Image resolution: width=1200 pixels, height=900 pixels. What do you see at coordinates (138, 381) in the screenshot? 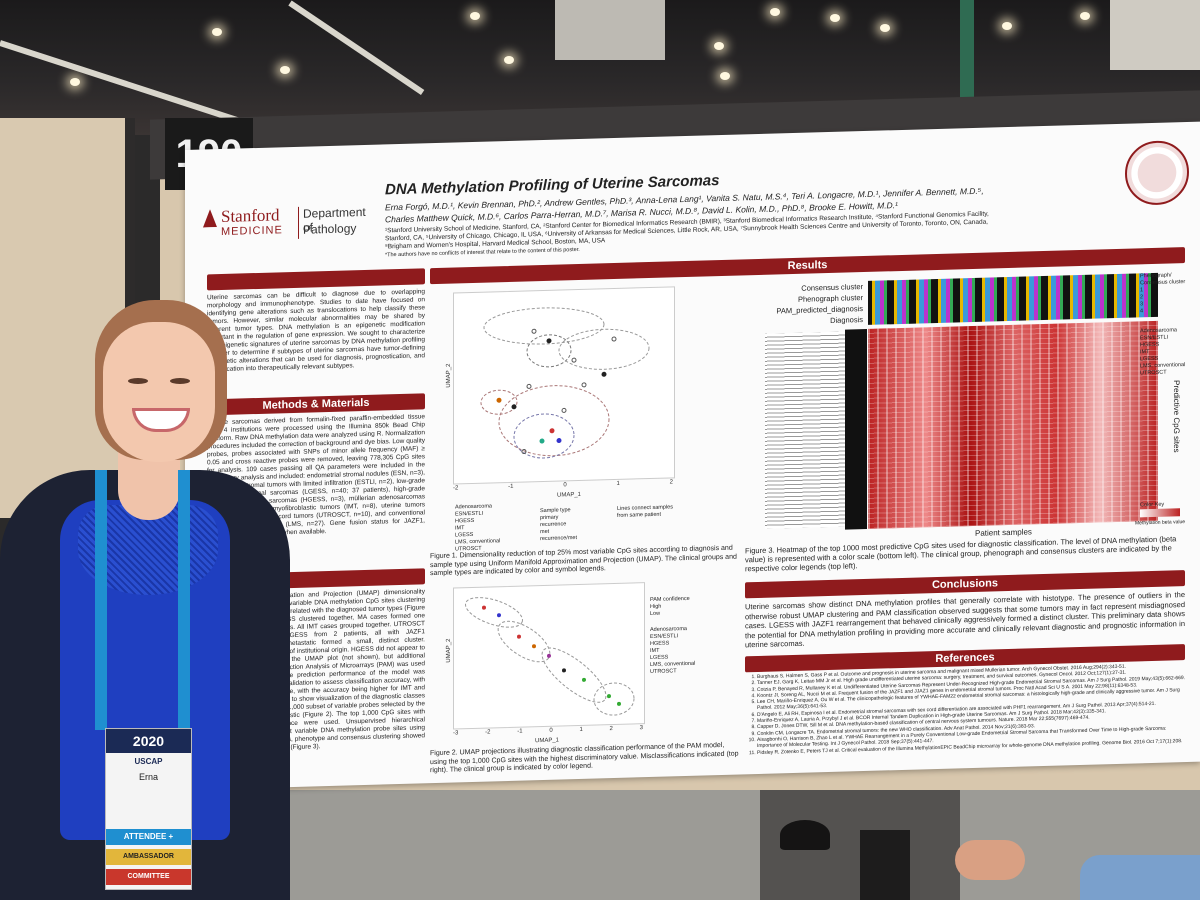
I see `presenter-eye-left` at bounding box center [138, 381].